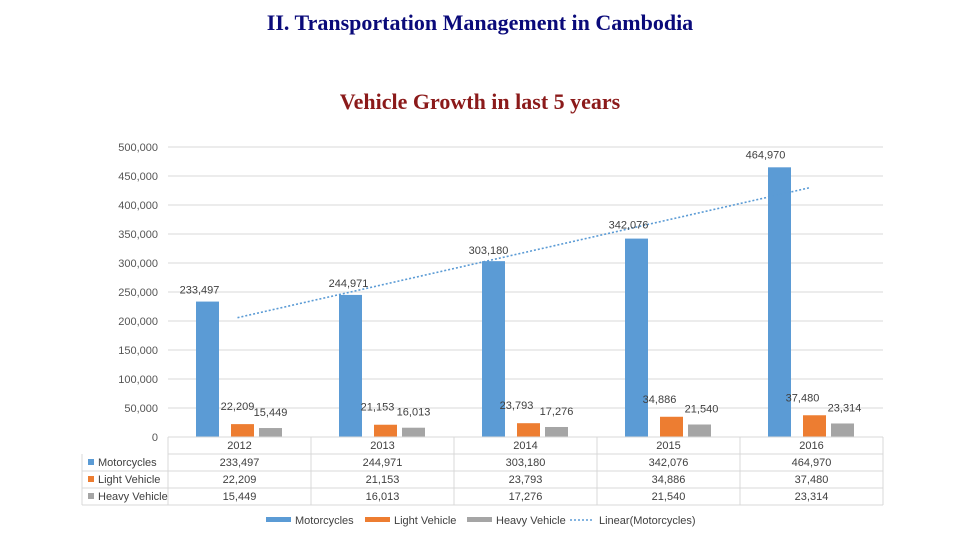 The height and width of the screenshot is (540, 960). I want to click on legend-label: Linear(Motorcycles), so click(647, 521).